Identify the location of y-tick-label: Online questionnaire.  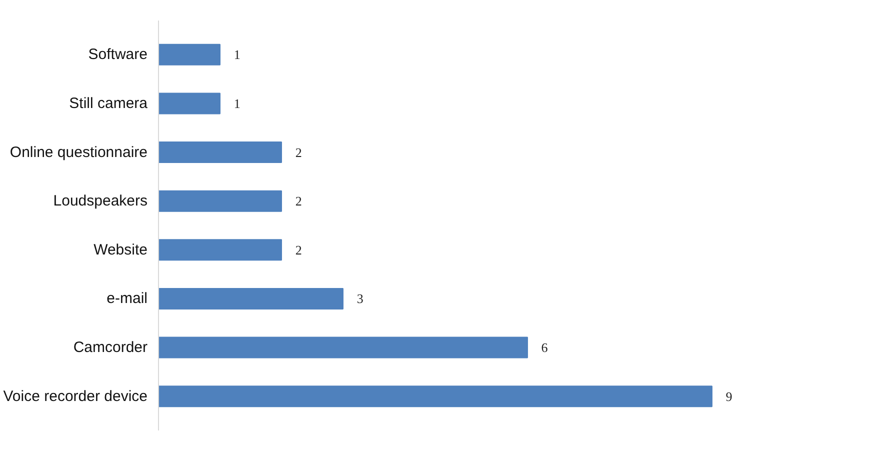
(79, 152).